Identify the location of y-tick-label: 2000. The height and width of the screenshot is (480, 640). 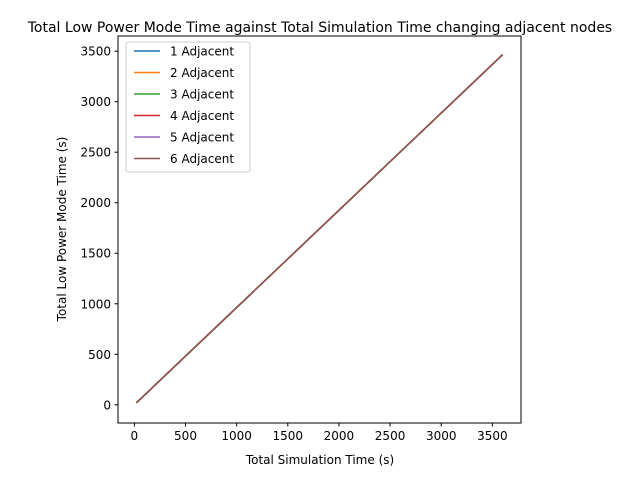
(95, 203).